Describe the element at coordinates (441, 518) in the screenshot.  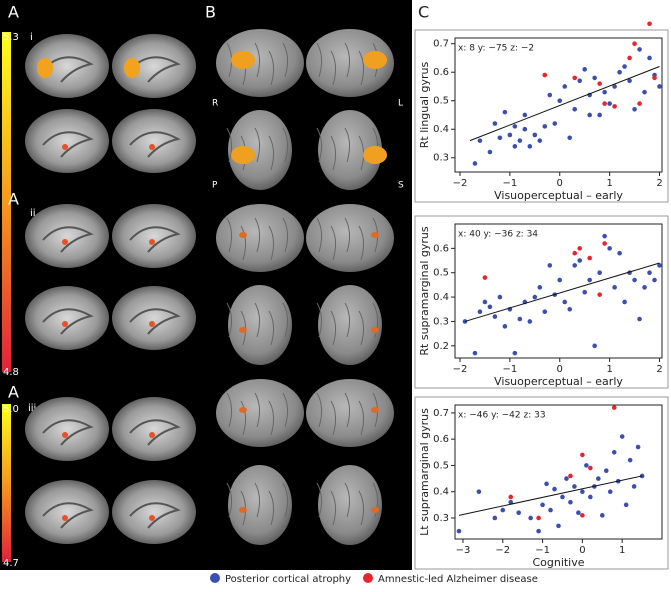
I see `y-tick-label: 0.3` at that location.